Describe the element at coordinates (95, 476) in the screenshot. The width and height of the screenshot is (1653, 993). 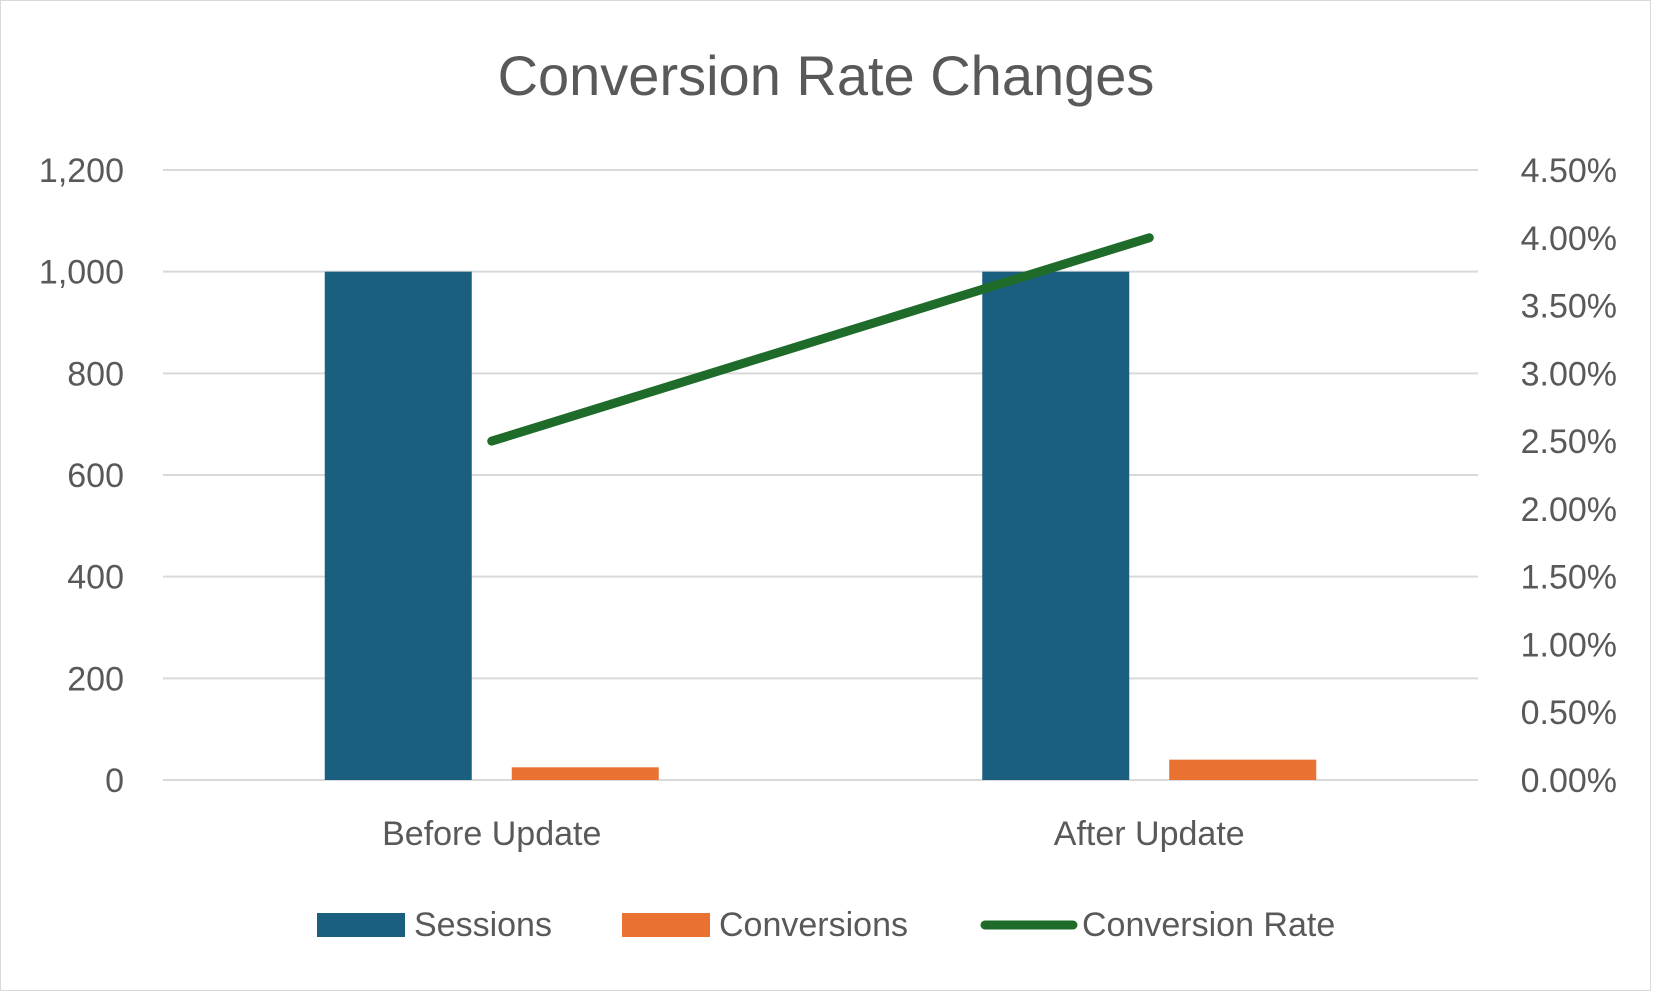
I see `left-axis-tick-label: 600` at that location.